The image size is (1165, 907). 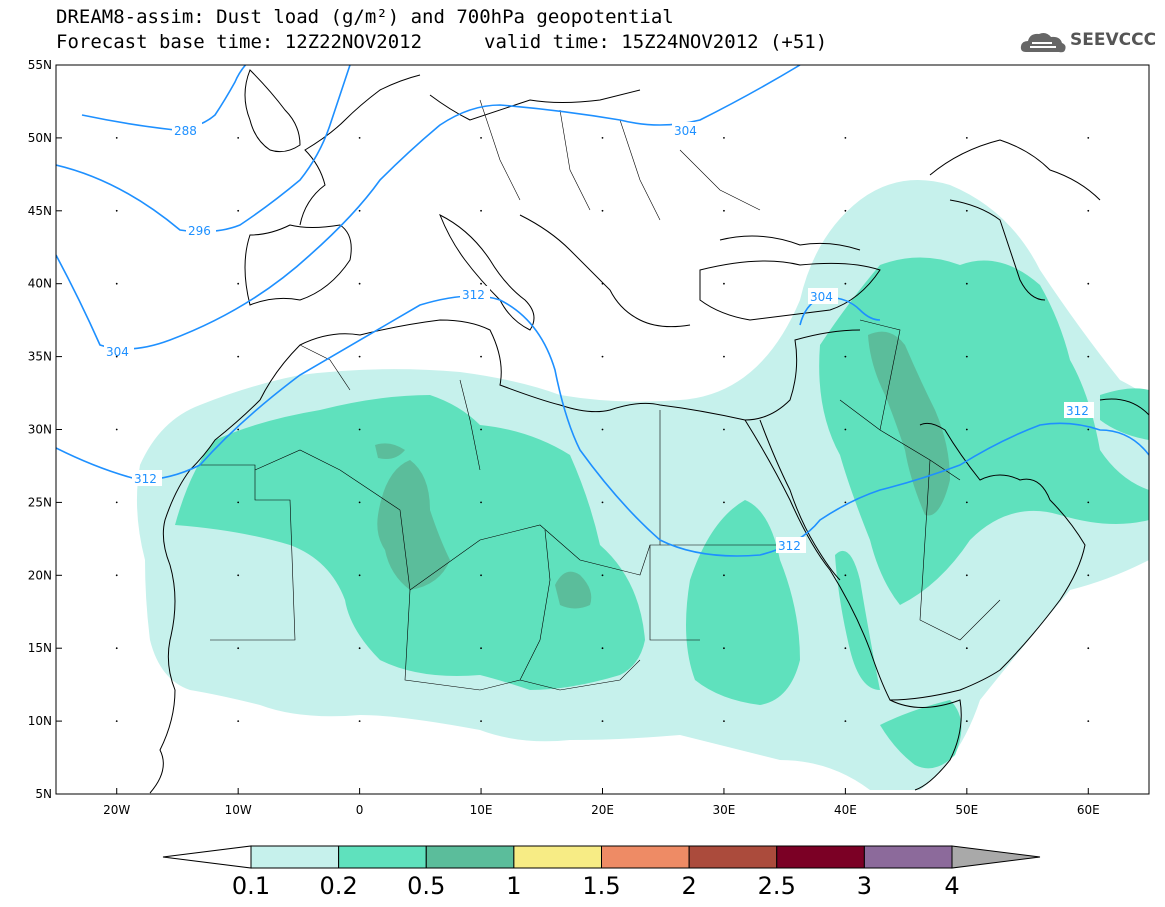 What do you see at coordinates (360, 810) in the screenshot?
I see `x-tick-label: 0` at bounding box center [360, 810].